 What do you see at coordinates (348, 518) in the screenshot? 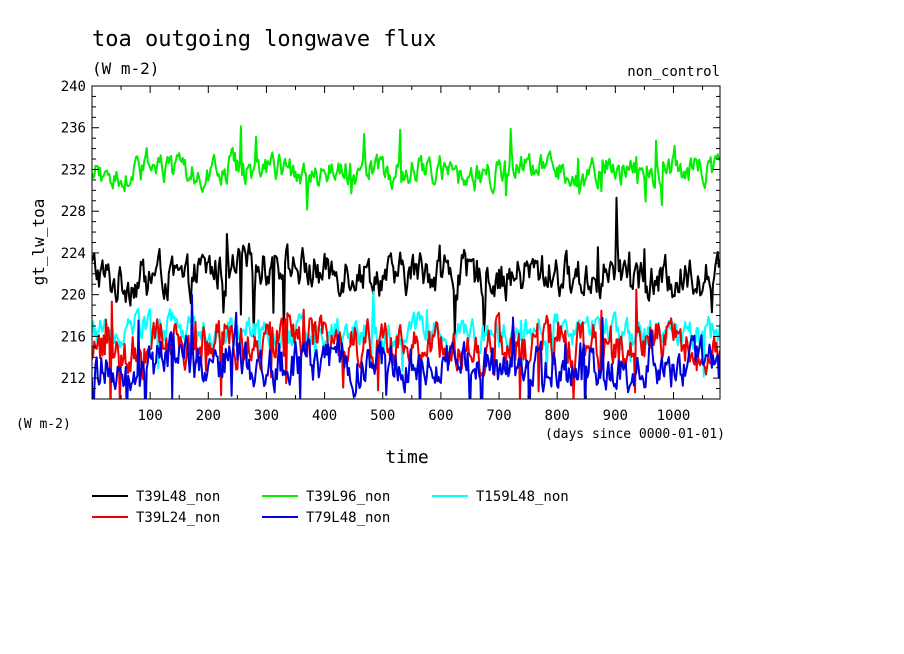
I see `legend-label: T79L48_non` at bounding box center [348, 518].